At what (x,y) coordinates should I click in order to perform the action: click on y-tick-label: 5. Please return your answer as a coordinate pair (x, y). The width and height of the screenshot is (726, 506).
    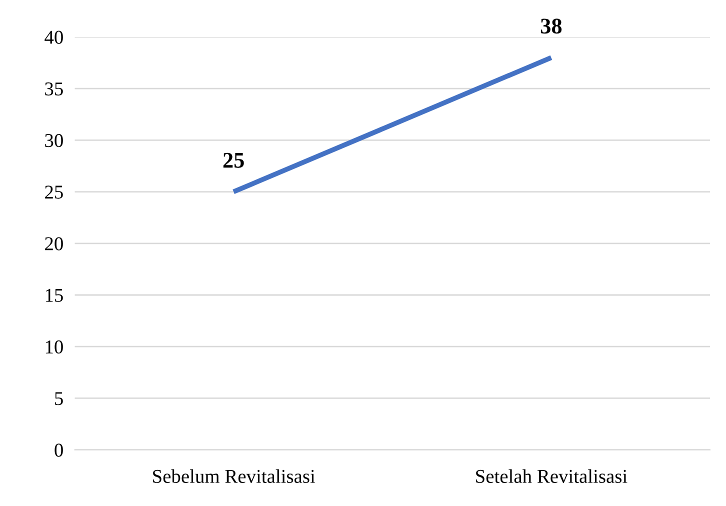
    Looking at the image, I should click on (59, 399).